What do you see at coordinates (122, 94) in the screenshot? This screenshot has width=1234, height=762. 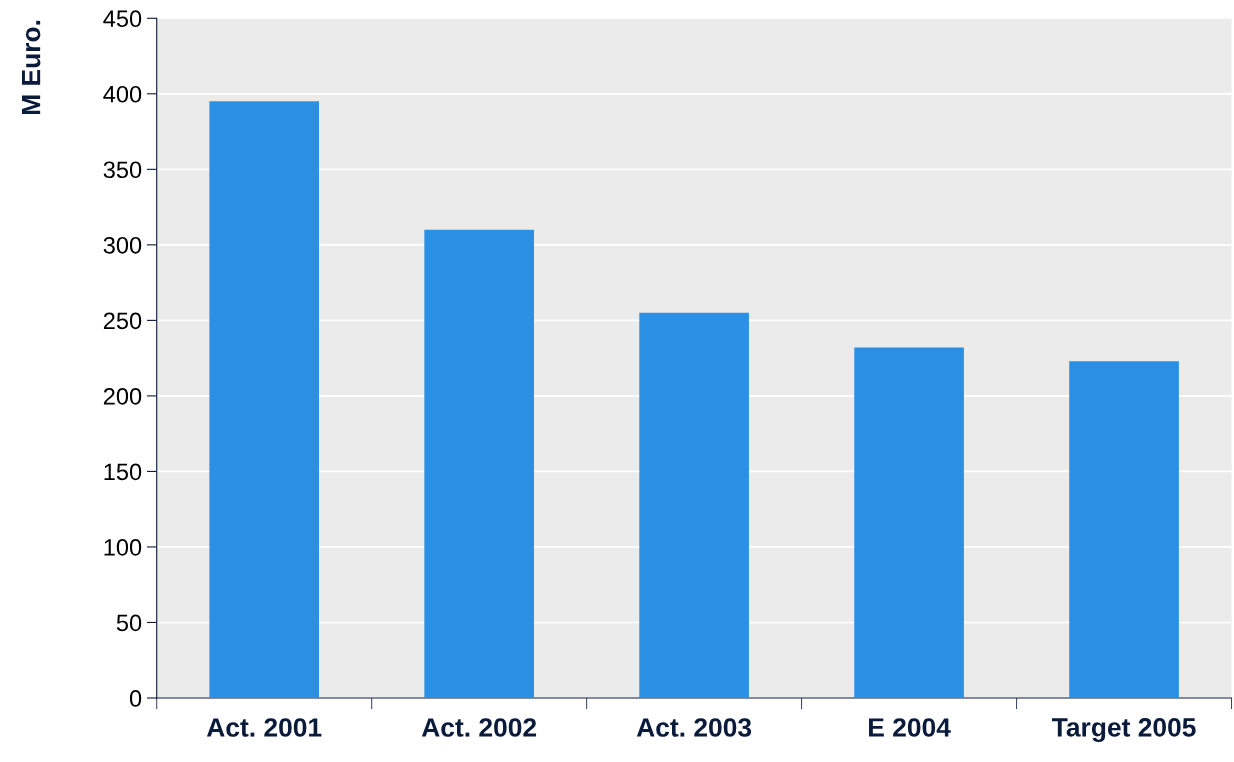 I see `y-tick-label: 400` at bounding box center [122, 94].